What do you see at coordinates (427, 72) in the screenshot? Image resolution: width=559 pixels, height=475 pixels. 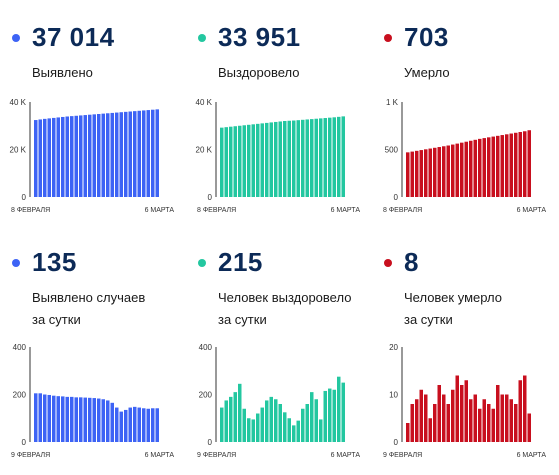 I see `stat-label-line: Умерло` at bounding box center [427, 72].